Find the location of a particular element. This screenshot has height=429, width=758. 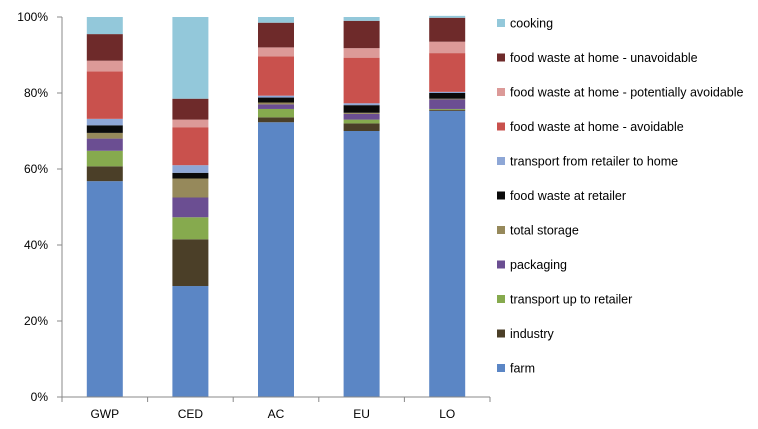

bar-segment-gwp-cooking is located at coordinates (104, 26).